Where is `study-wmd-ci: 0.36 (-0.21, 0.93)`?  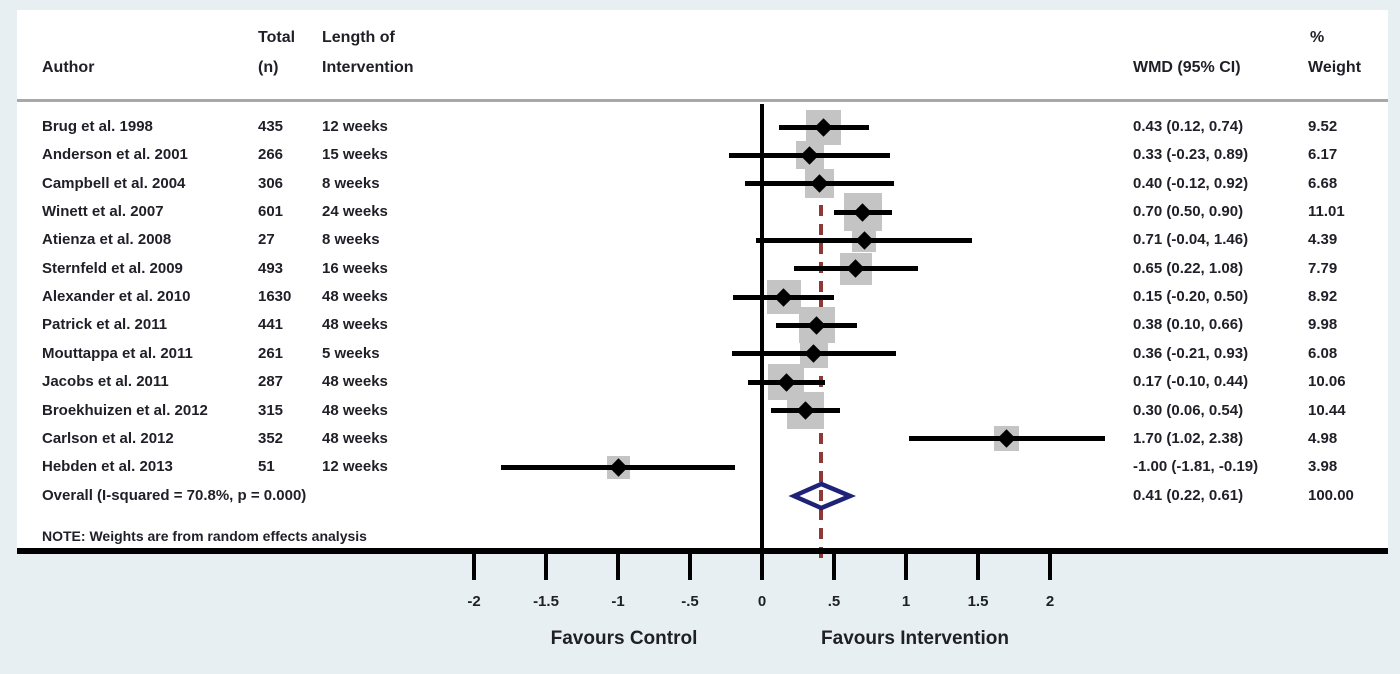 study-wmd-ci: 0.36 (-0.21, 0.93) is located at coordinates (1191, 353).